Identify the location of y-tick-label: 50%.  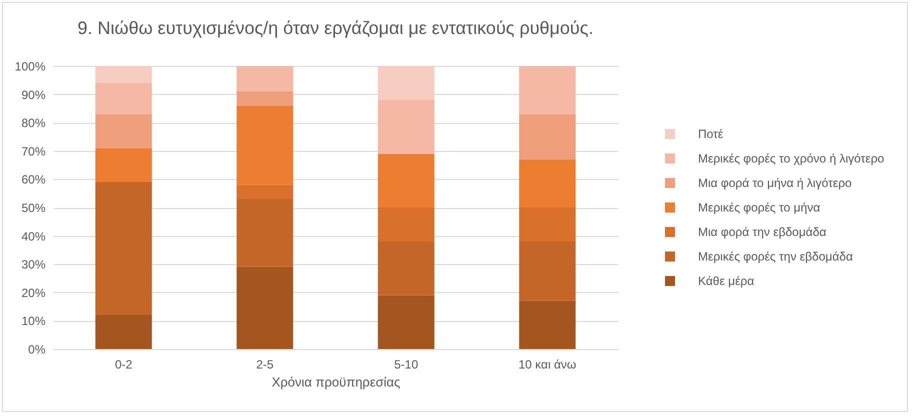
(33, 208).